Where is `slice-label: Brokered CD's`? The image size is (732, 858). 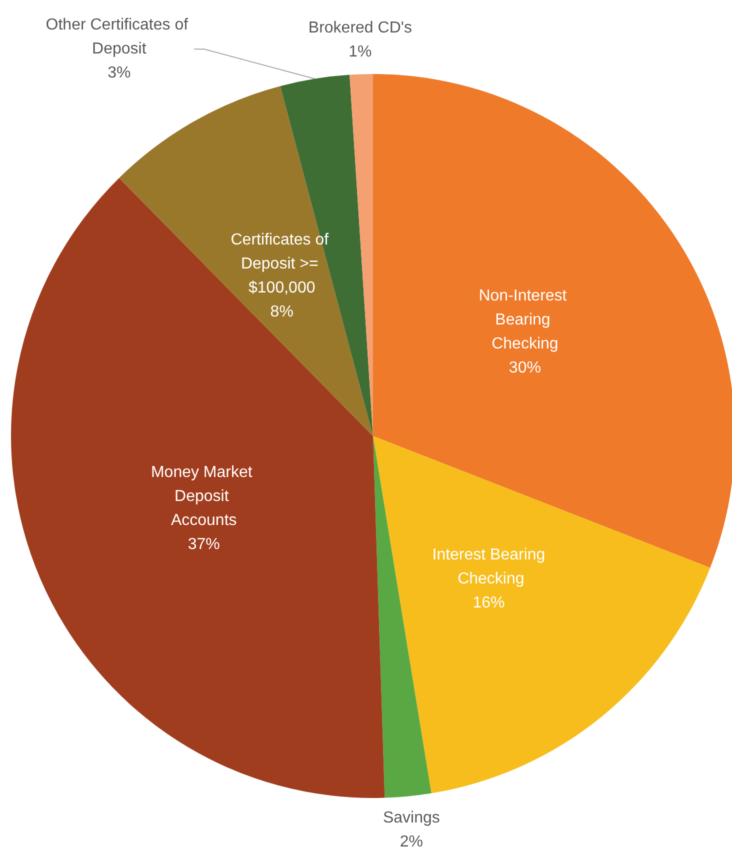
slice-label: Brokered CD's is located at coordinates (360, 28).